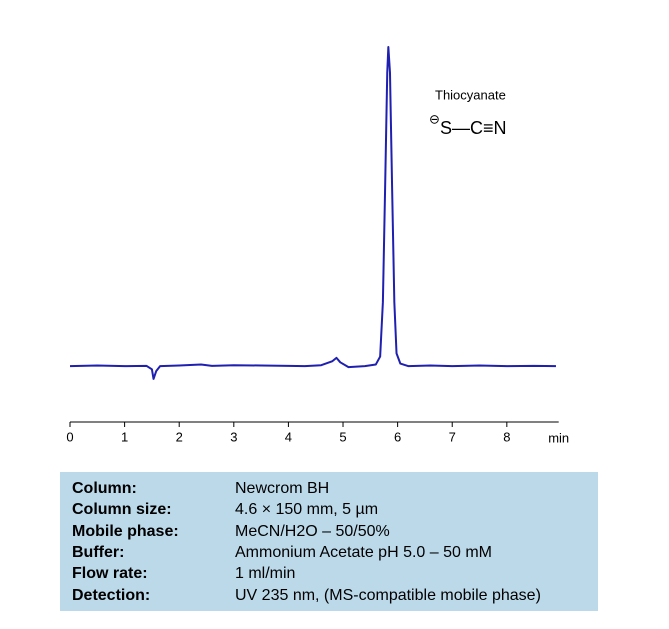 Image resolution: width=669 pixels, height=629 pixels. I want to click on condition-label: Column size:, so click(122, 510).